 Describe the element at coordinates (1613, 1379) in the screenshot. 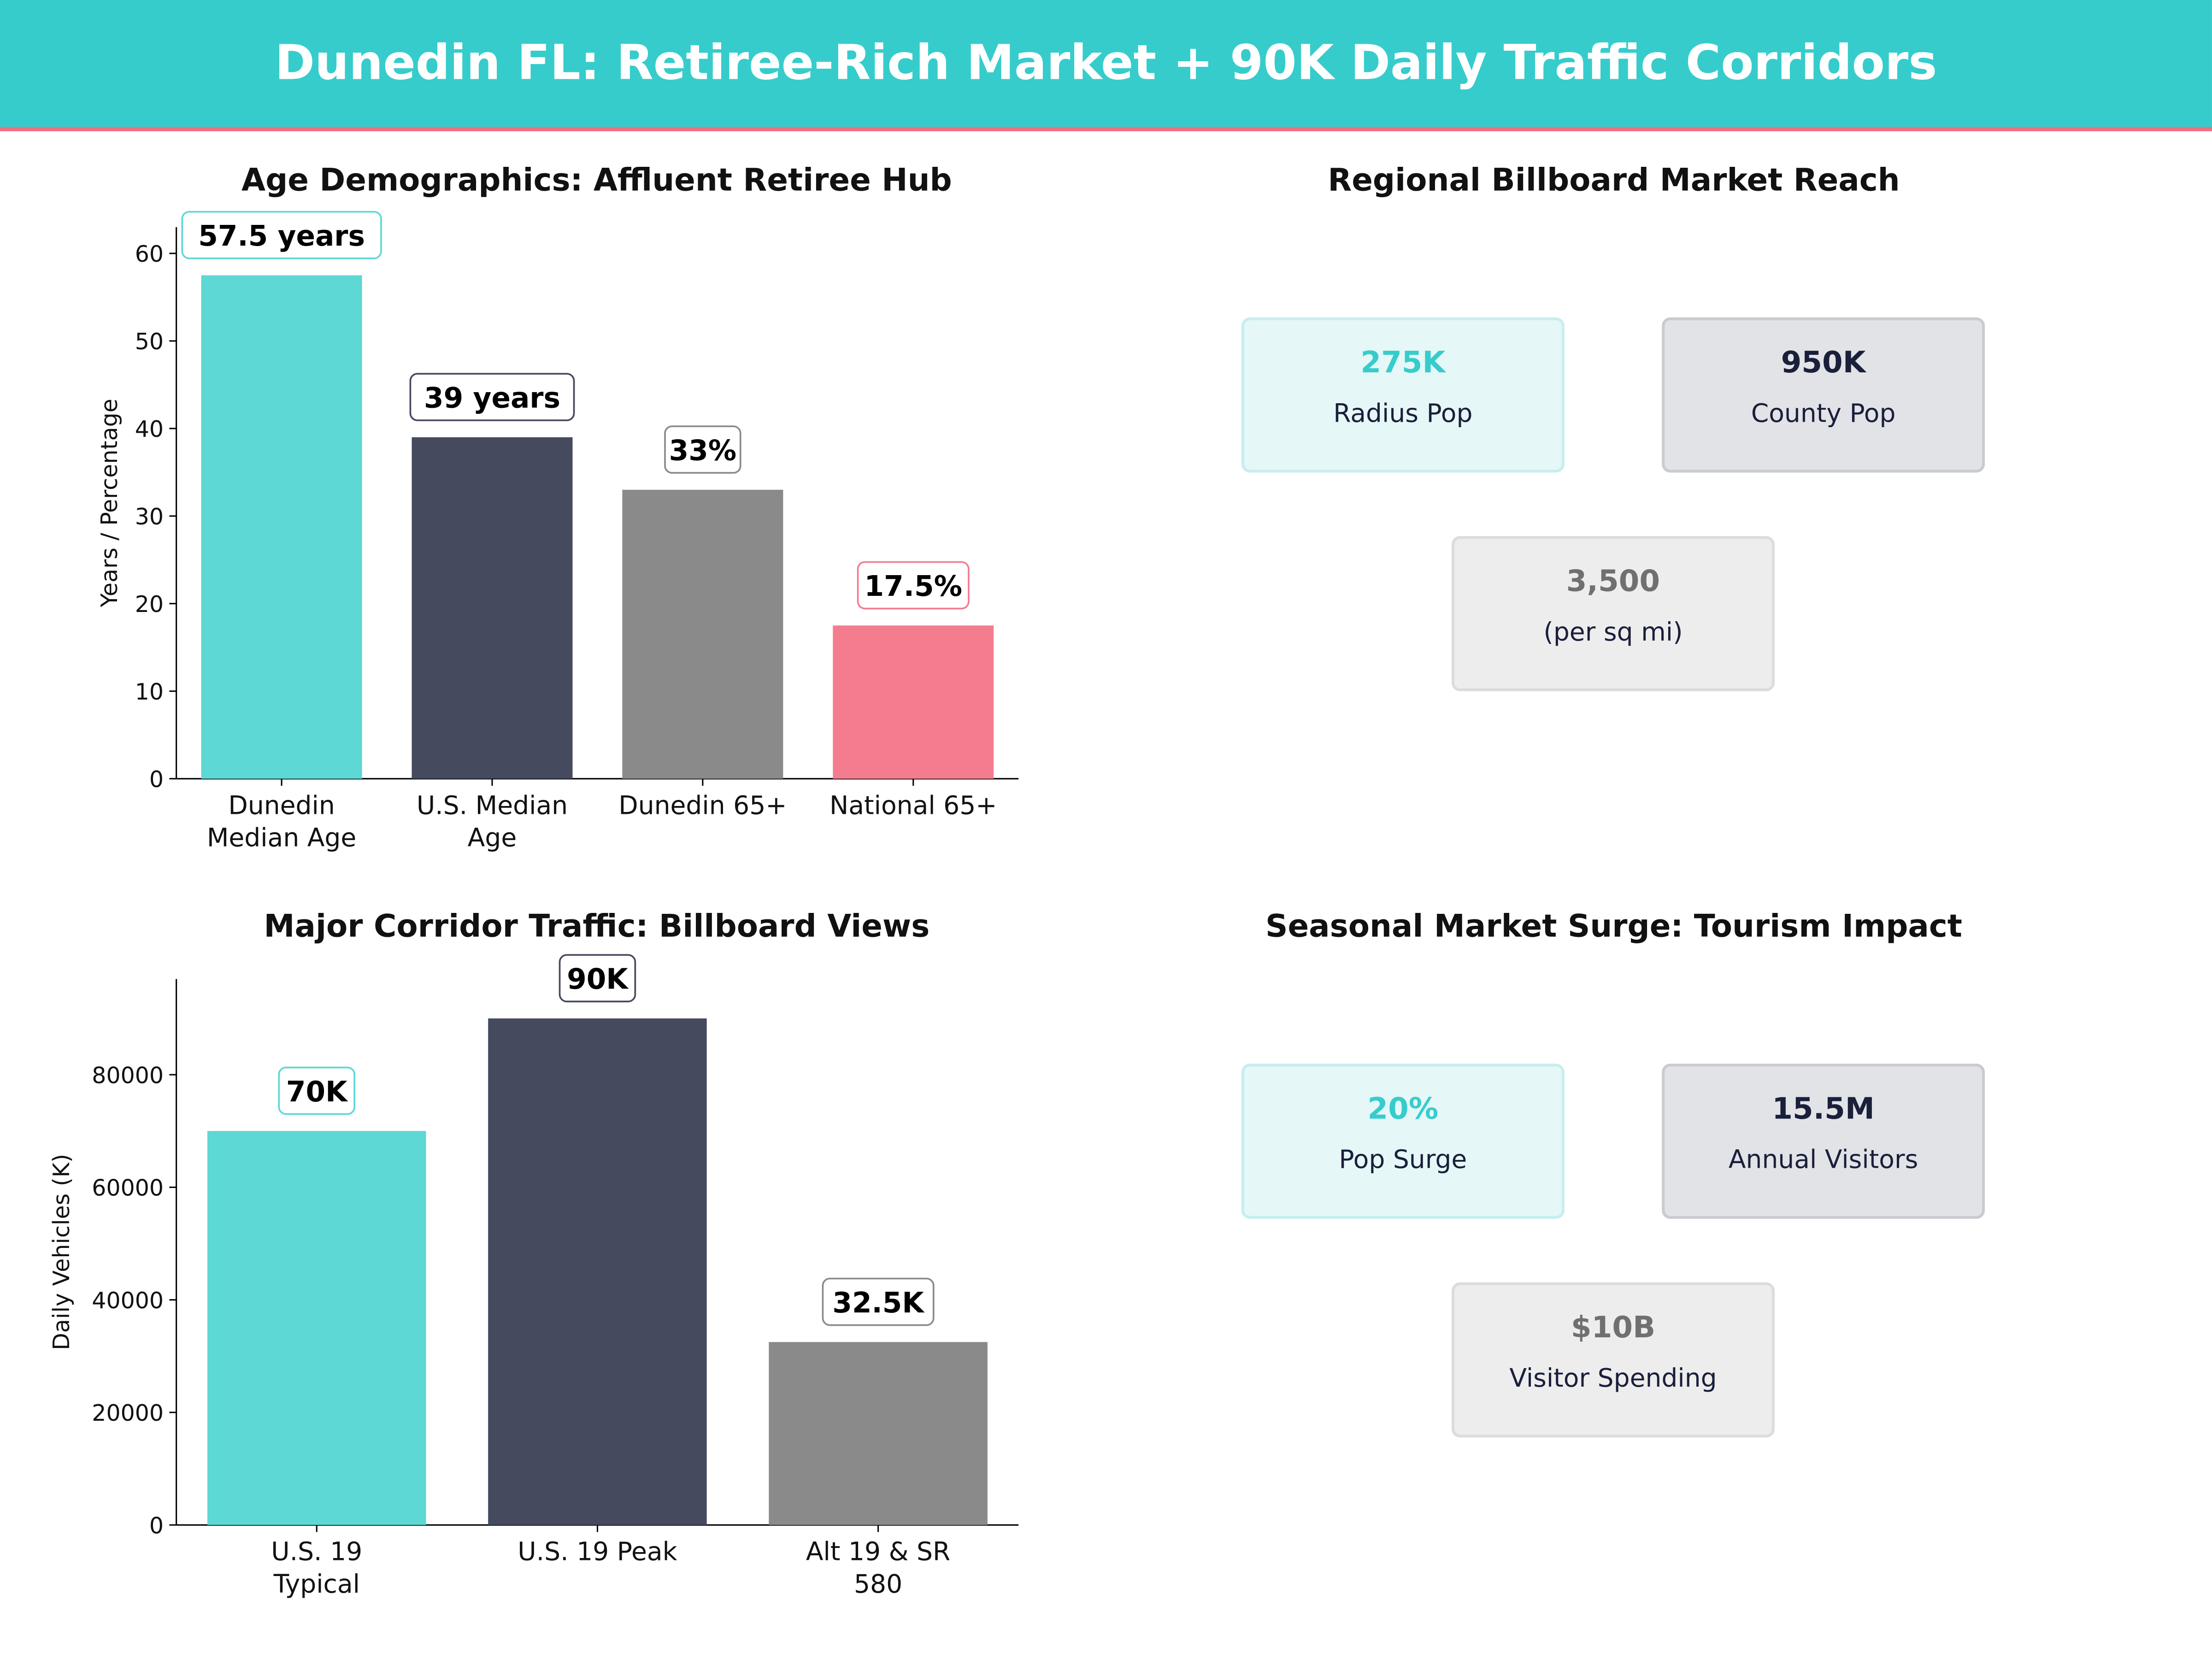

I see `stat-label: Visitor Spending` at that location.